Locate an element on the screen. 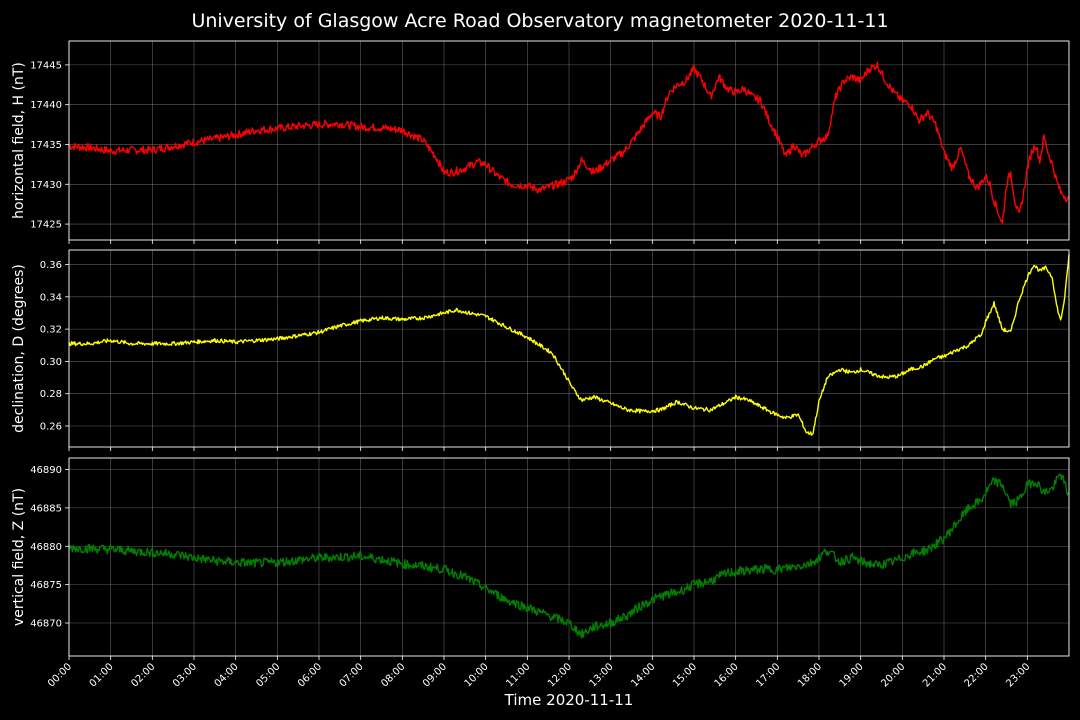  z-field-y-tick-label: 46875 is located at coordinates (46, 585).